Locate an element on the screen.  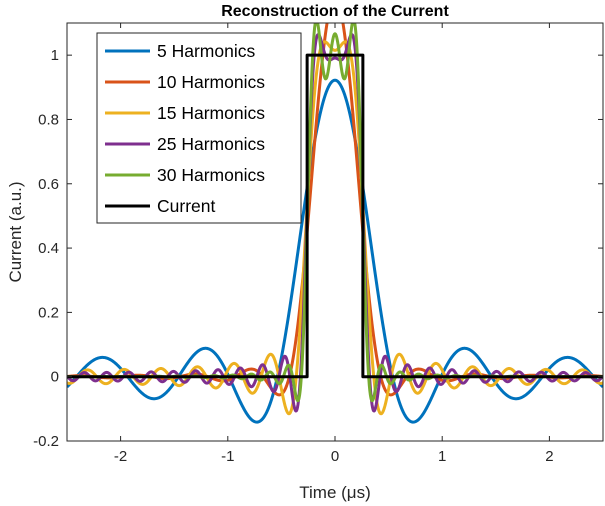
legend-label-25-harmonics: 25 Harmonics is located at coordinates (211, 144).